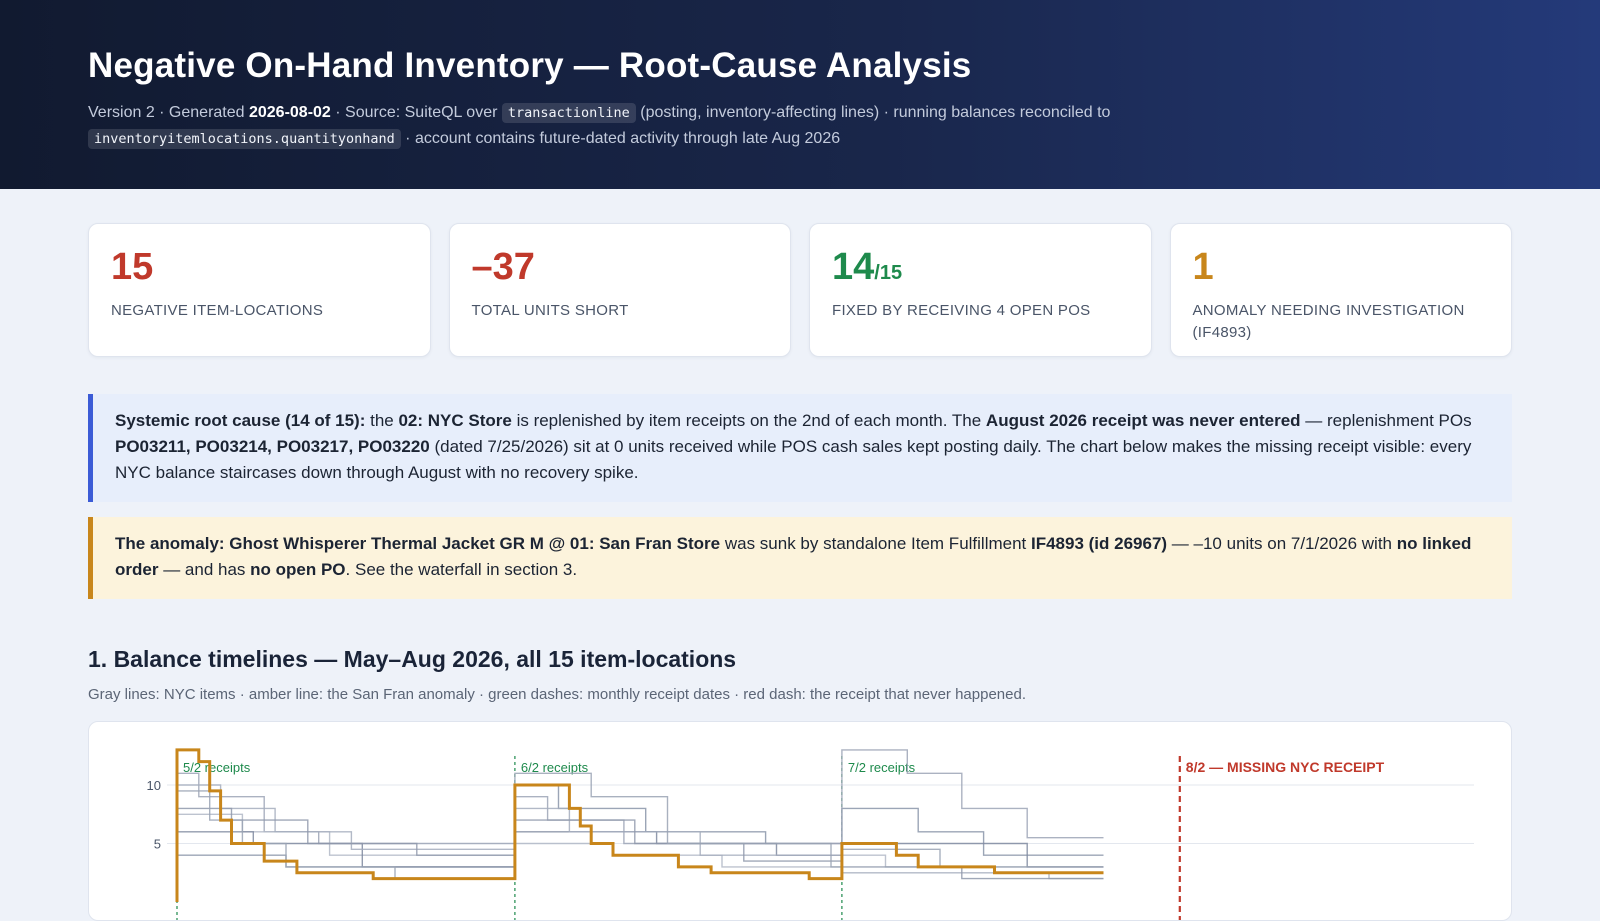 The width and height of the screenshot is (1600, 921). What do you see at coordinates (416, 112) in the screenshot?
I see `subtitle-source: · Source: SuiteQL over` at bounding box center [416, 112].